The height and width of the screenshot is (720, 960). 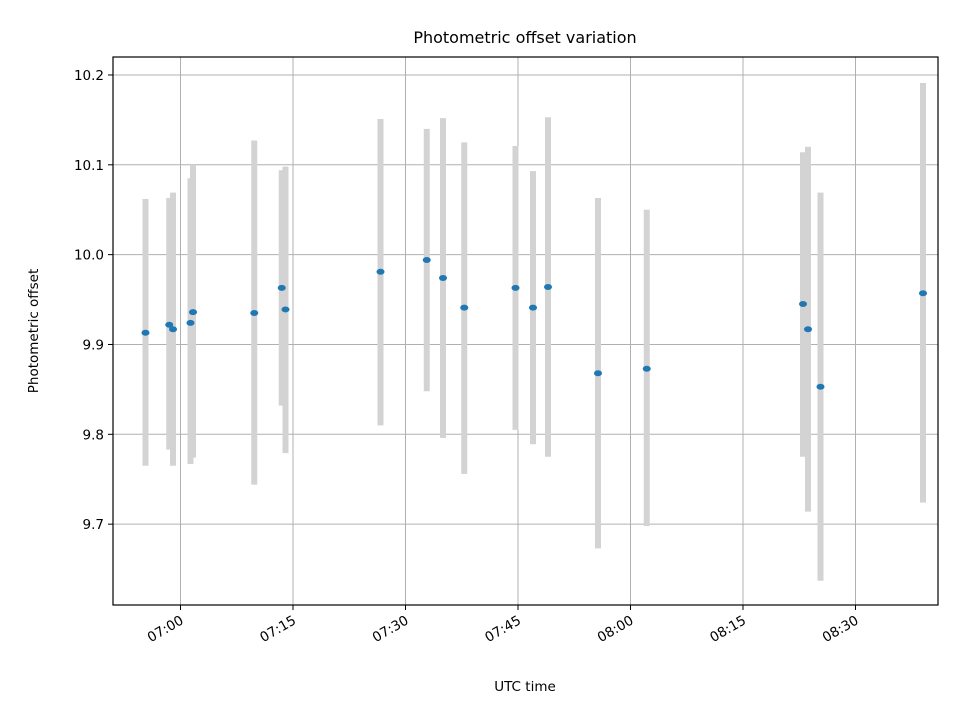 What do you see at coordinates (89, 256) in the screenshot?
I see `y-tick-label: 10.0` at bounding box center [89, 256].